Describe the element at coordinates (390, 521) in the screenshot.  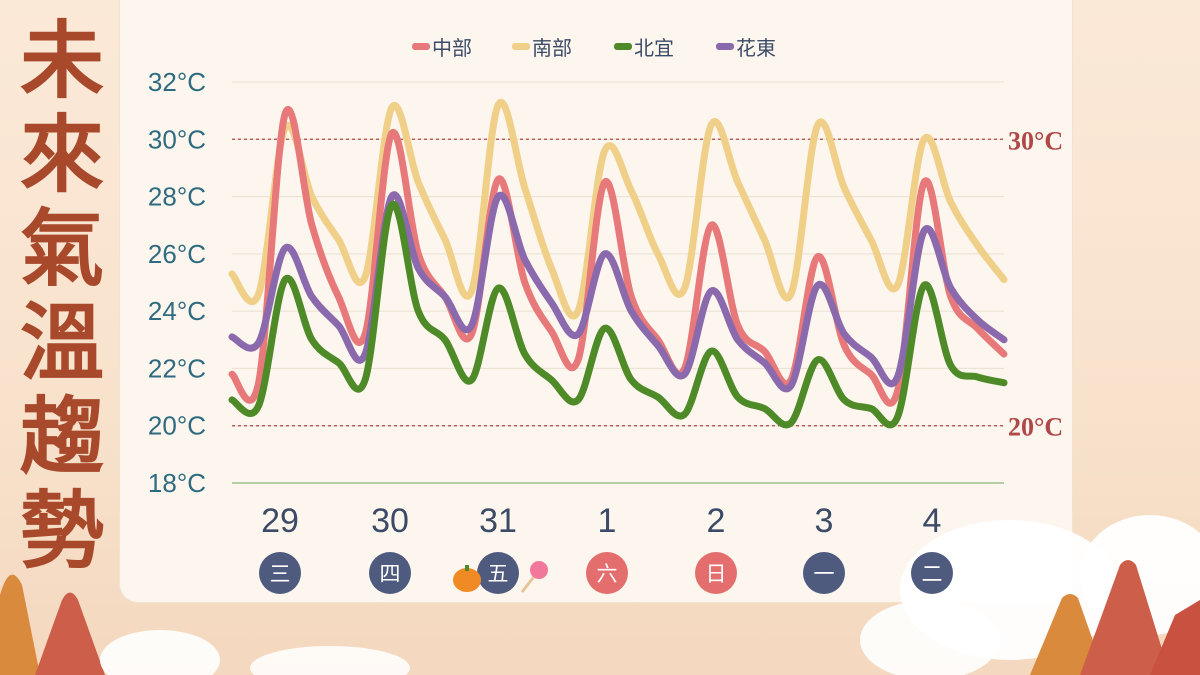
I see `x-tick-label: 30` at that location.